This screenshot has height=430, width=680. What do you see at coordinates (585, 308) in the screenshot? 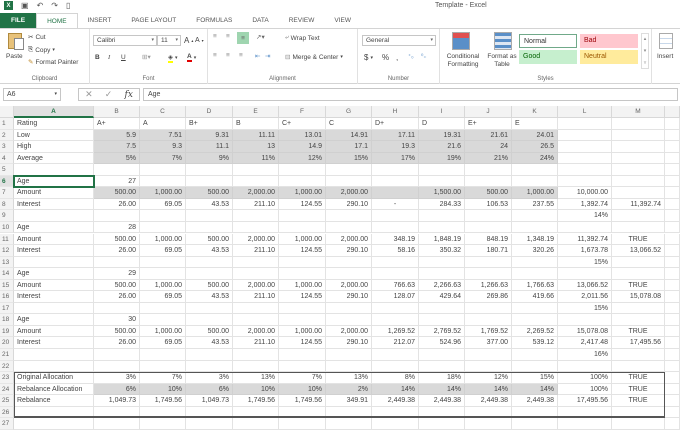
I see `cell-l17: 15%` at bounding box center [585, 308].